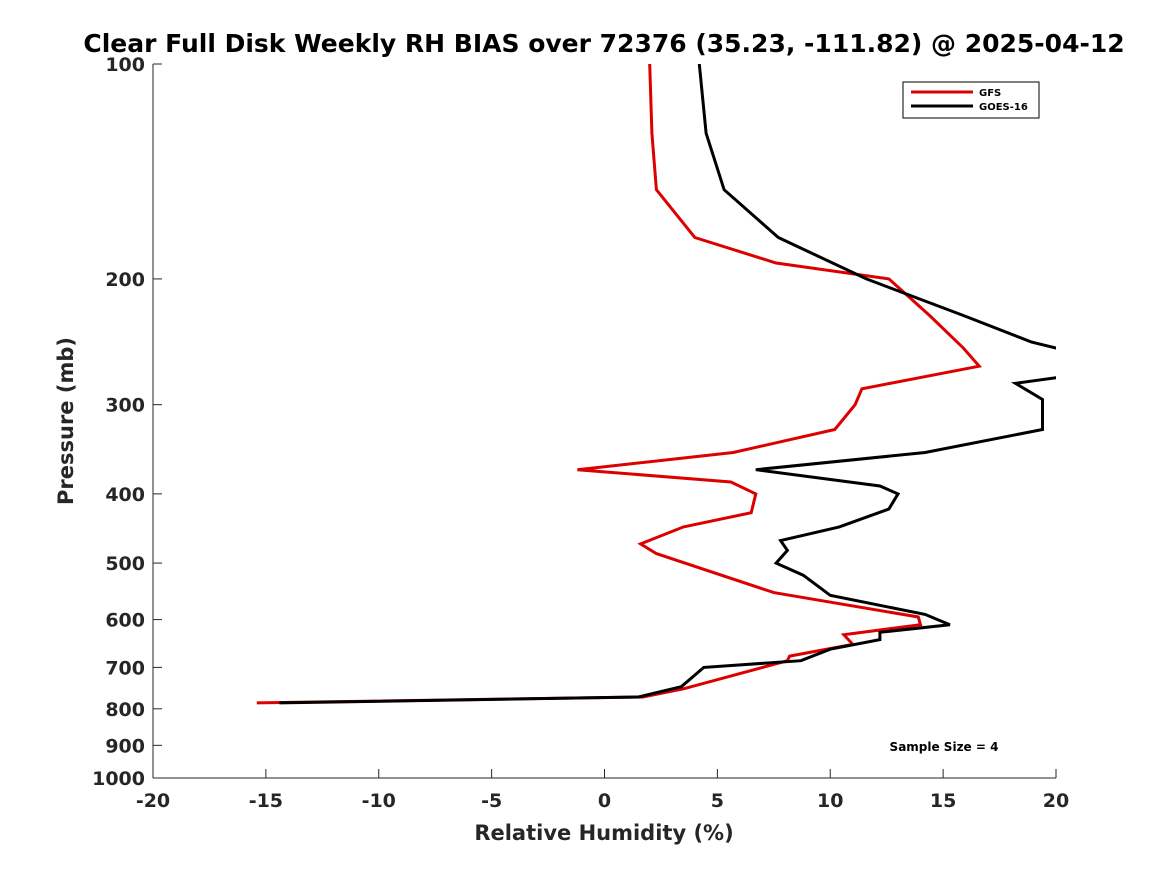  I want to click on y-tick-label: 200, so click(125, 280).